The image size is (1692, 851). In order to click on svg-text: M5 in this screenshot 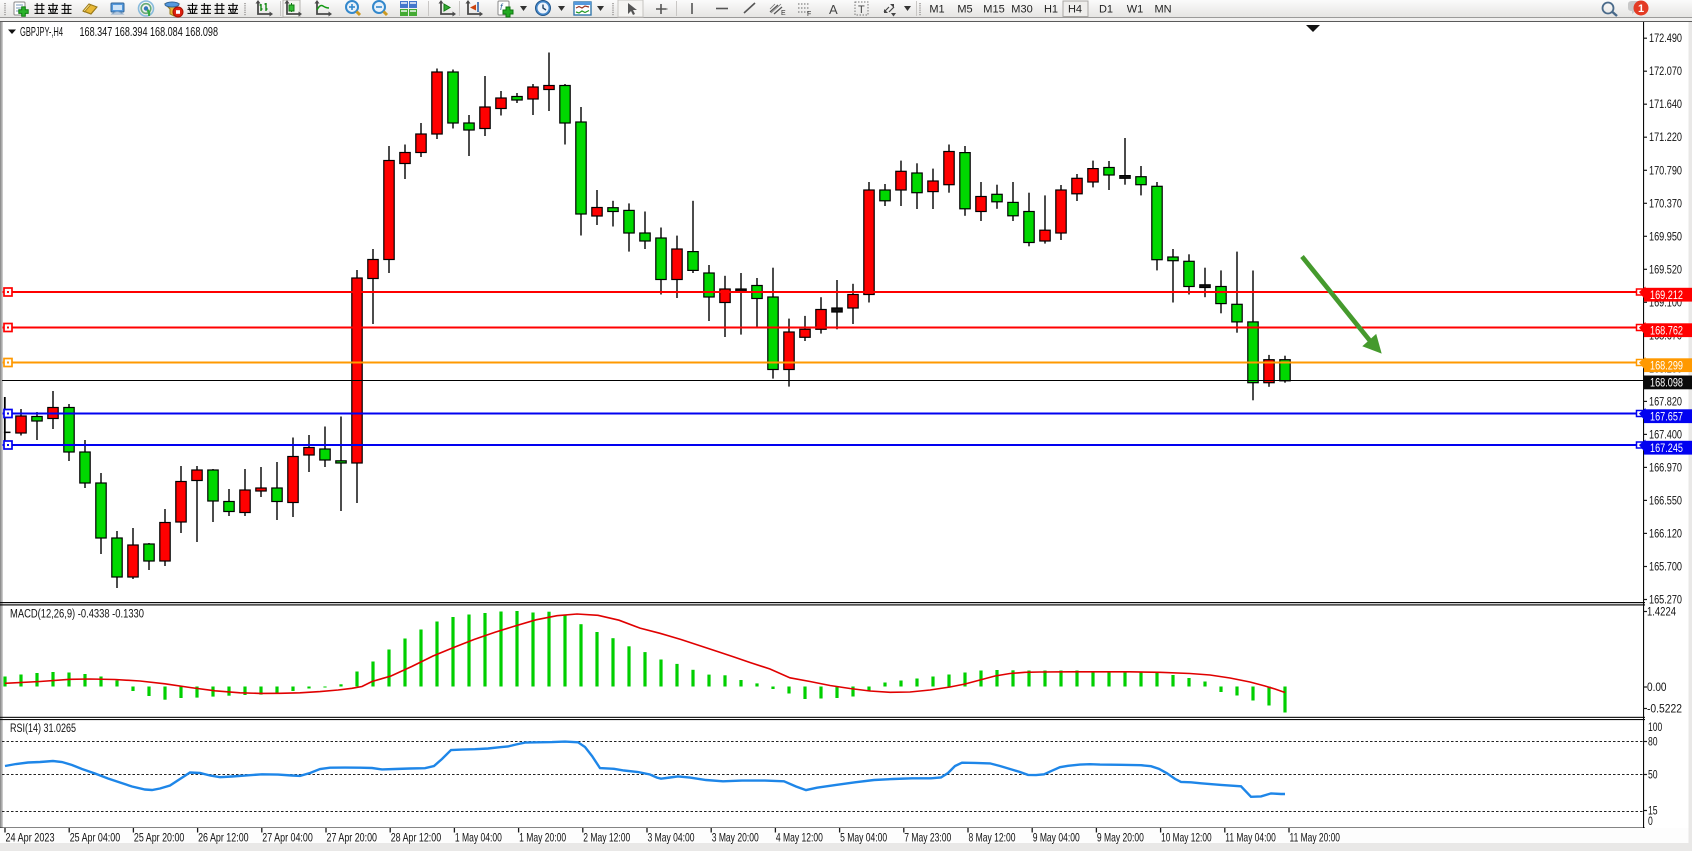, I will do `click(964, 10)`.